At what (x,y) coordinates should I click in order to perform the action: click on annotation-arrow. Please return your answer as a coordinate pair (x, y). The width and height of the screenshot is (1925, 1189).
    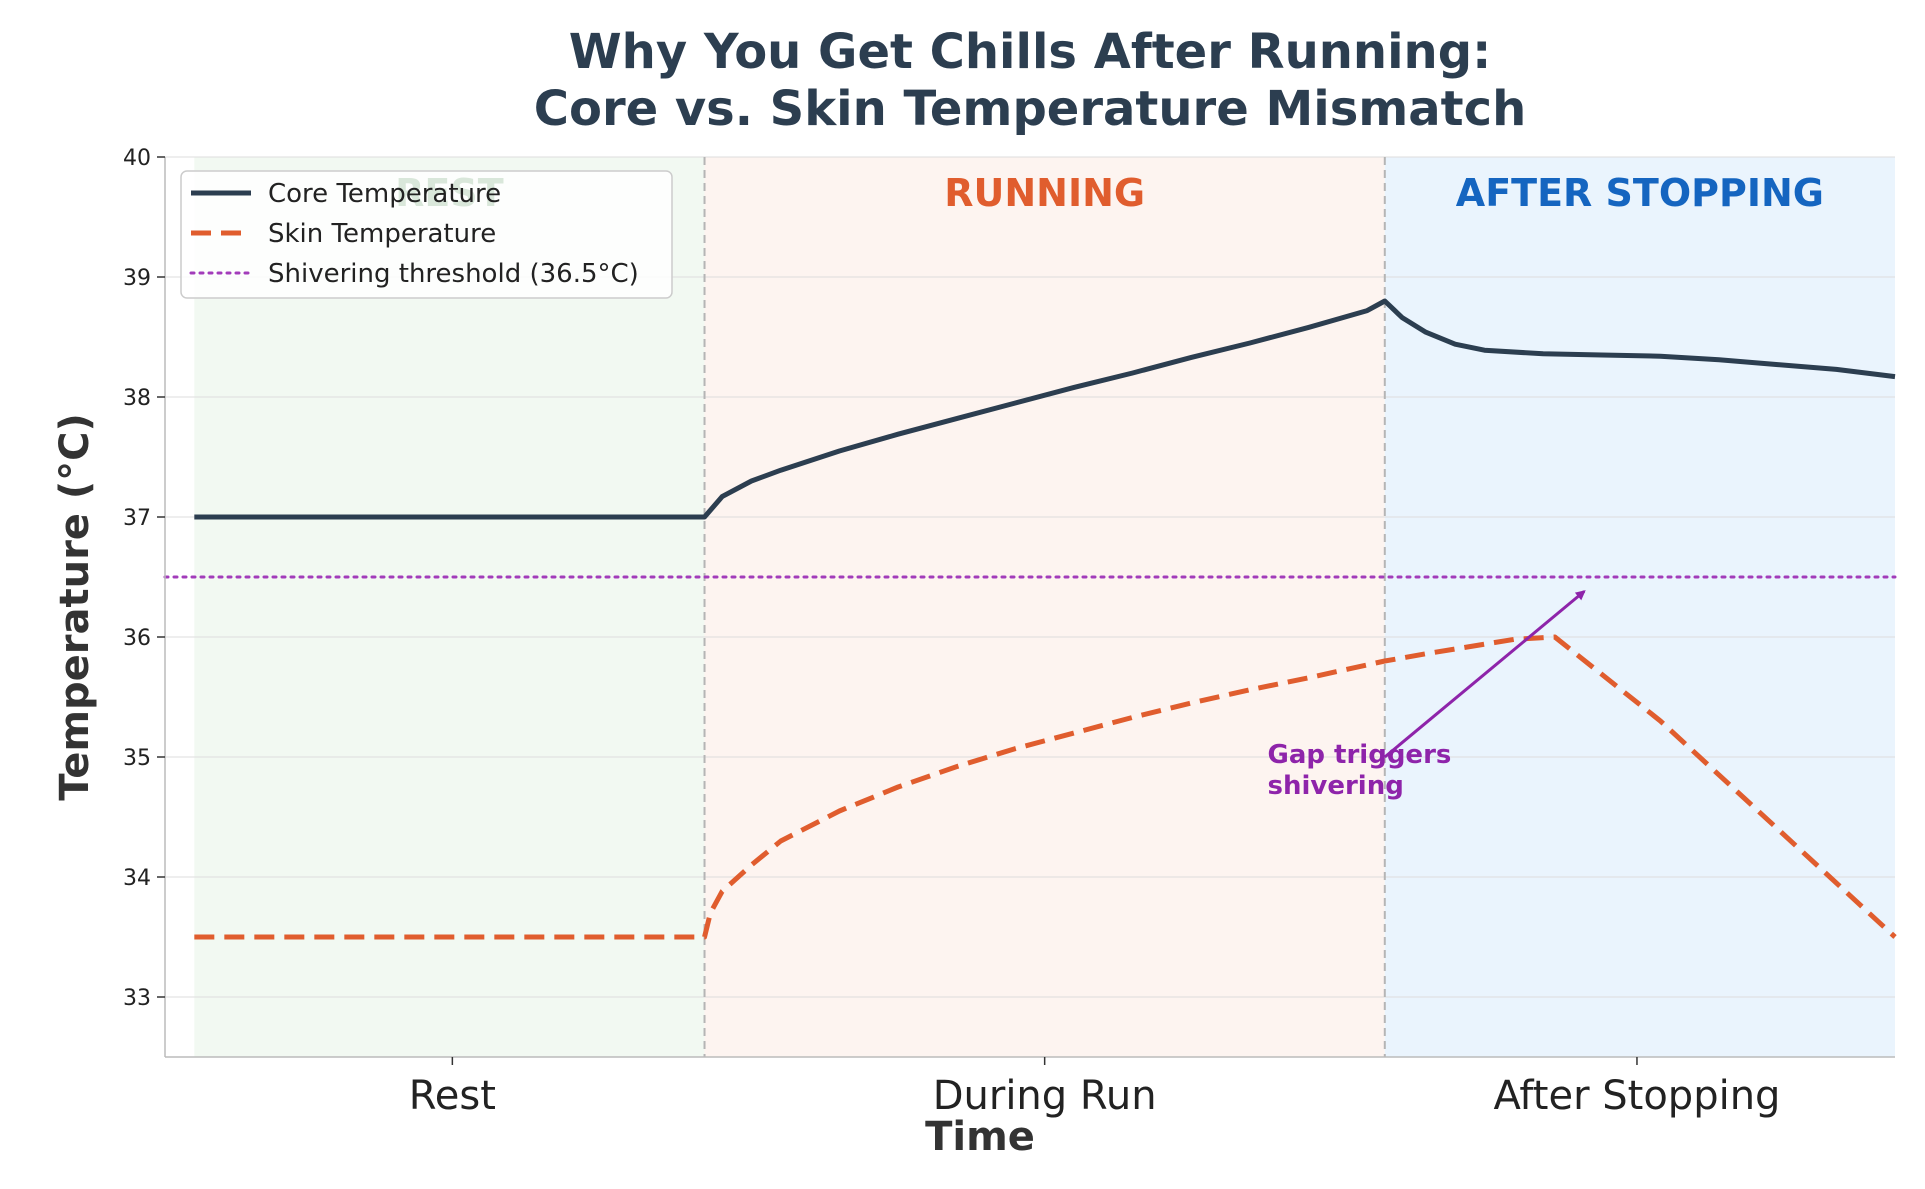
    Looking at the image, I should click on (1484, 674).